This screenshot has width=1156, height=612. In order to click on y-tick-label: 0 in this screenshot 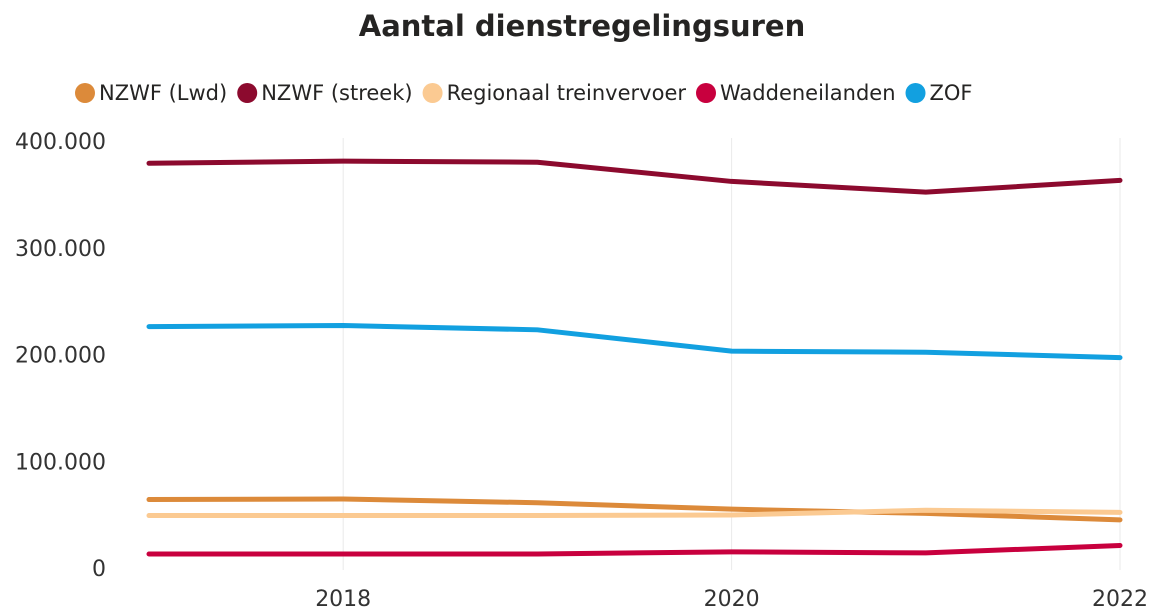, I will do `click(99, 569)`.